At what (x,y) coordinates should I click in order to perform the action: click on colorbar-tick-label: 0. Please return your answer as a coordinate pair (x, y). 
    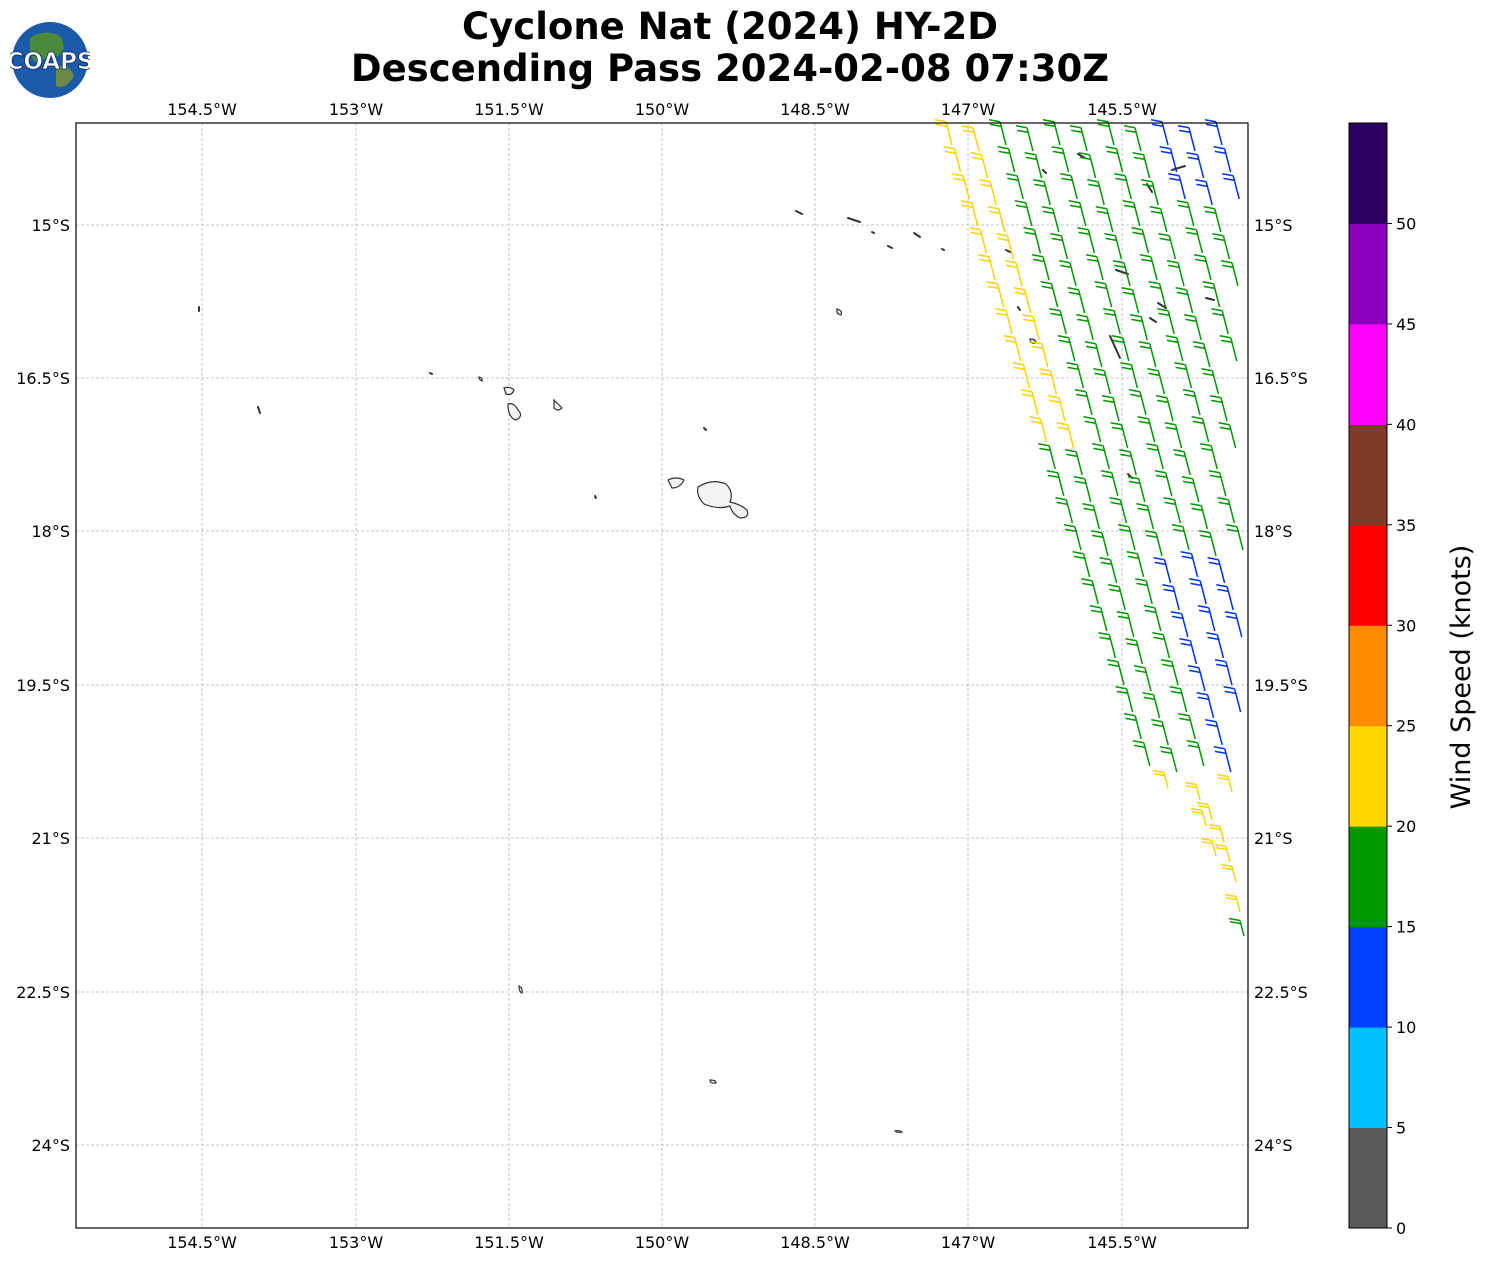
    Looking at the image, I should click on (1401, 1228).